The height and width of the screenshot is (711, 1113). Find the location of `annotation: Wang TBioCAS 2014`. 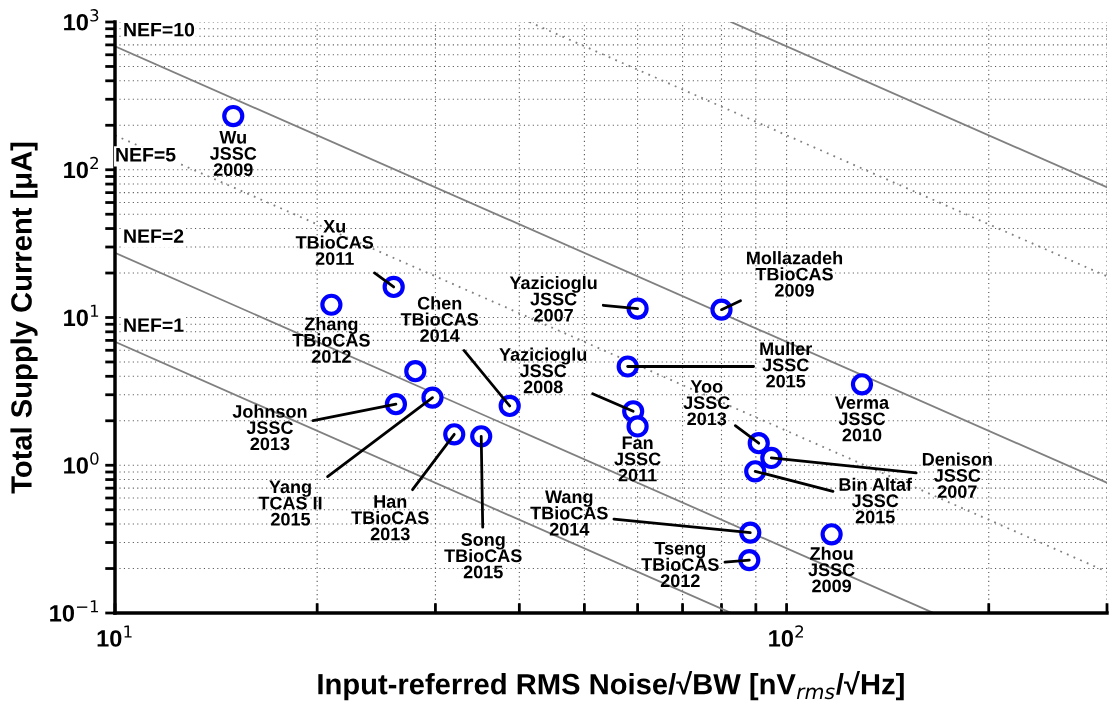

annotation: Wang TBioCAS 2014 is located at coordinates (569, 513).